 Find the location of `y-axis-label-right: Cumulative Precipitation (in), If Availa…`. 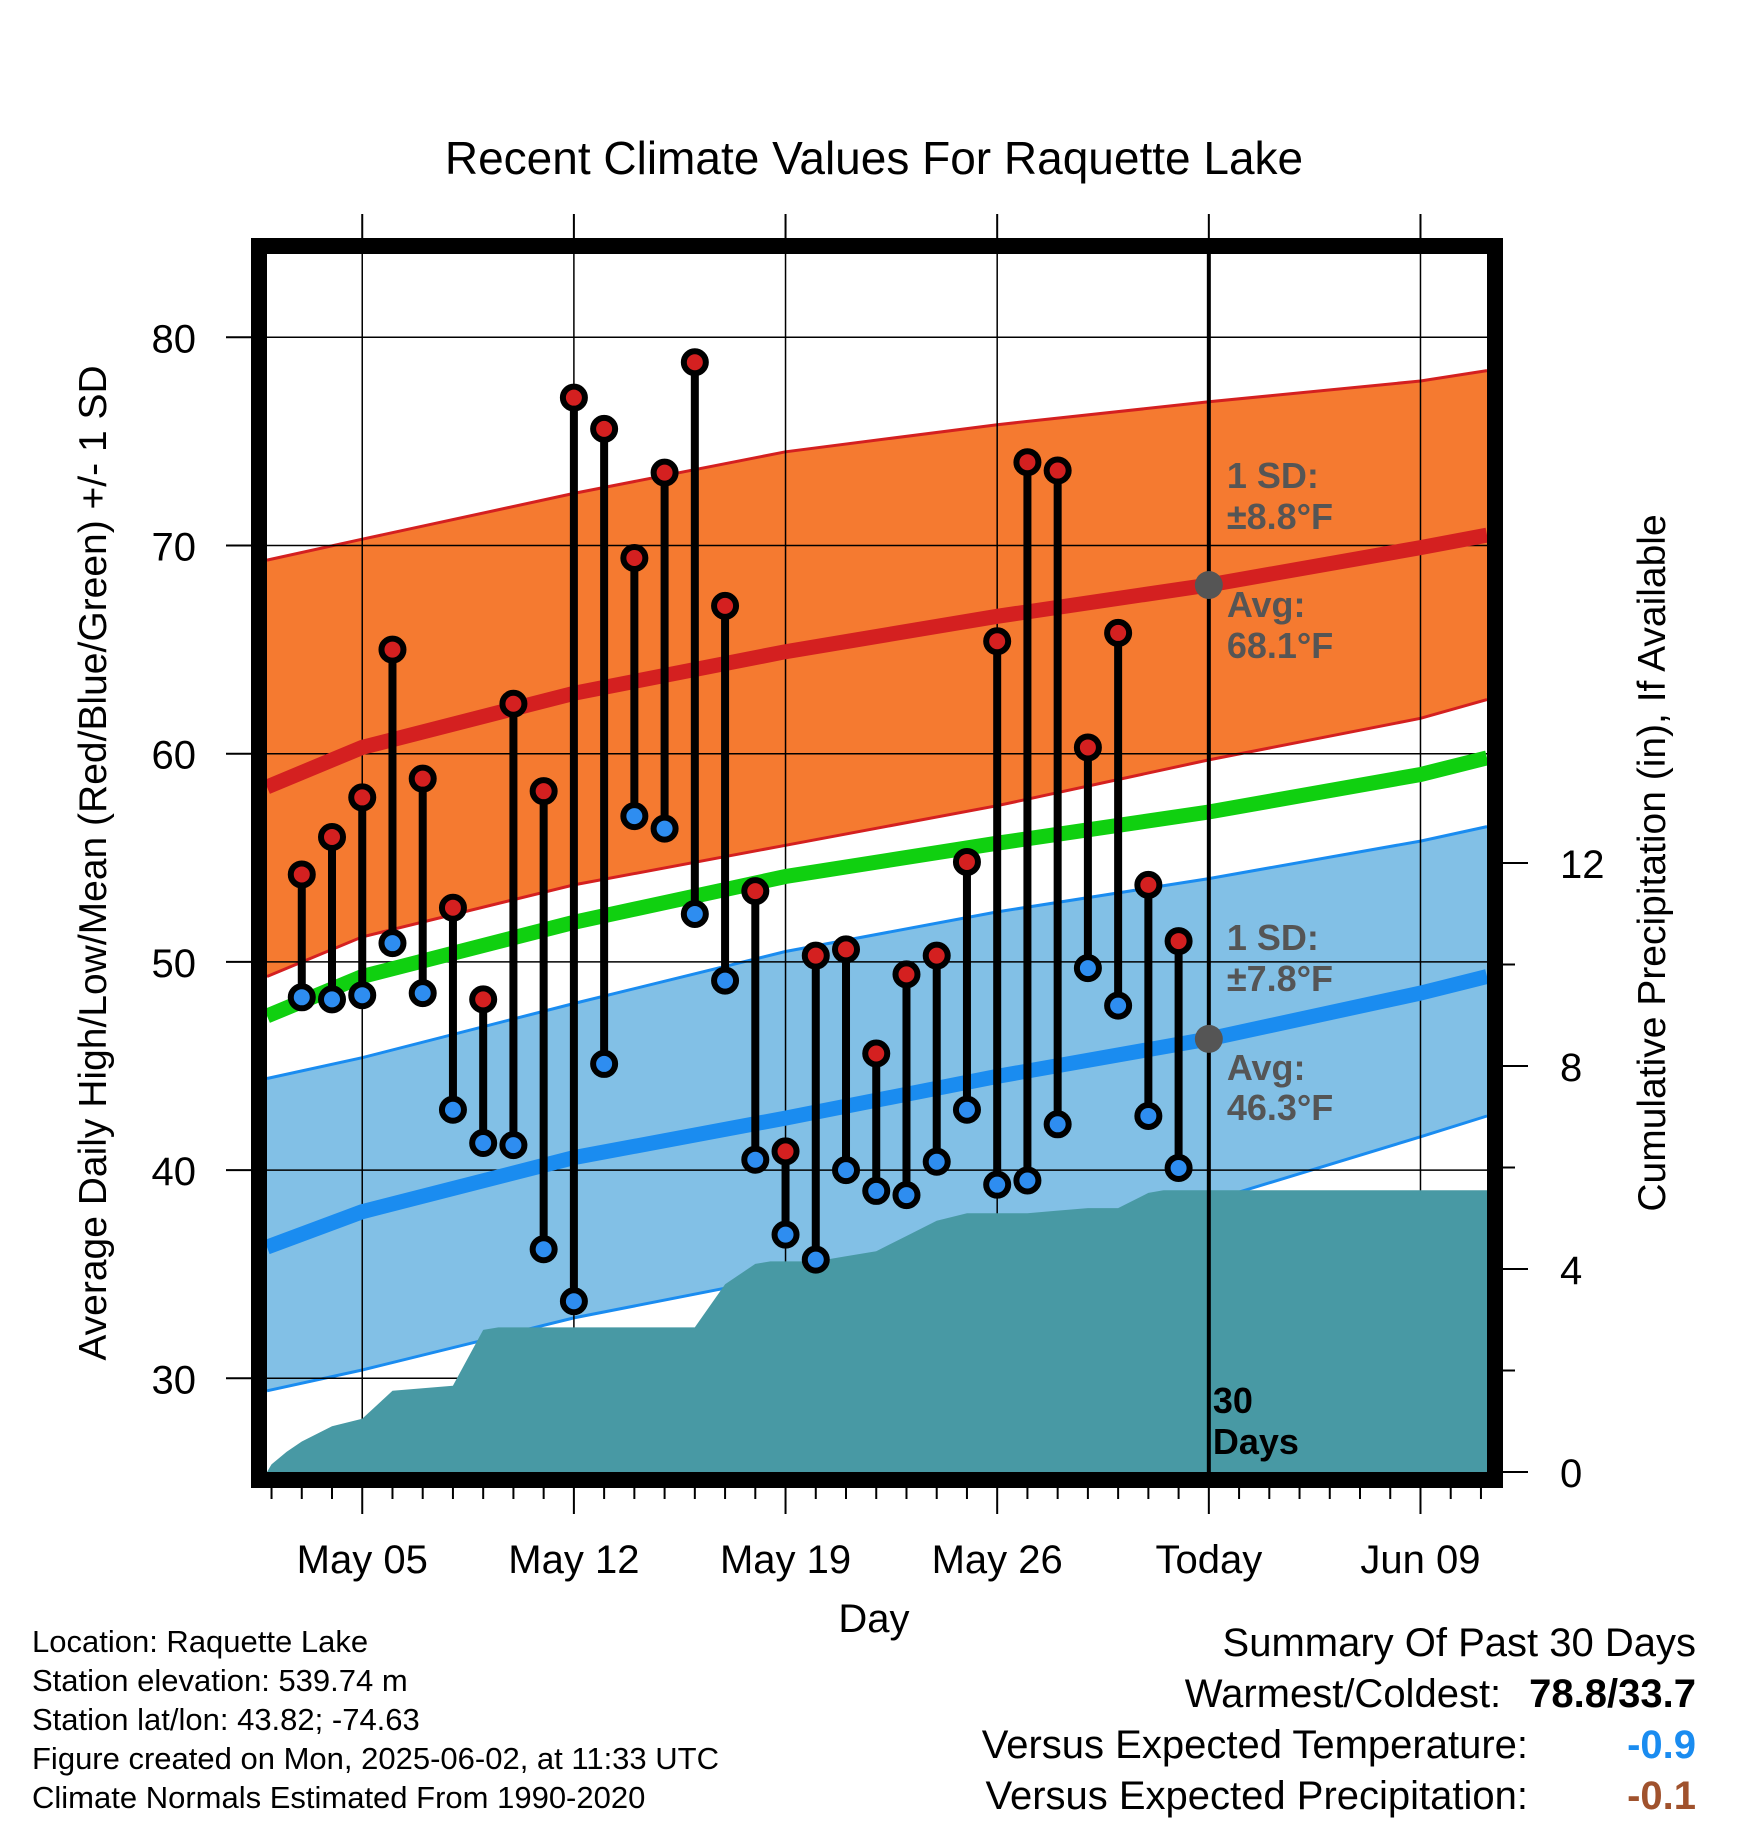

y-axis-label-right: Cumulative Precipitation (in), If Availa… is located at coordinates (1652, 862).